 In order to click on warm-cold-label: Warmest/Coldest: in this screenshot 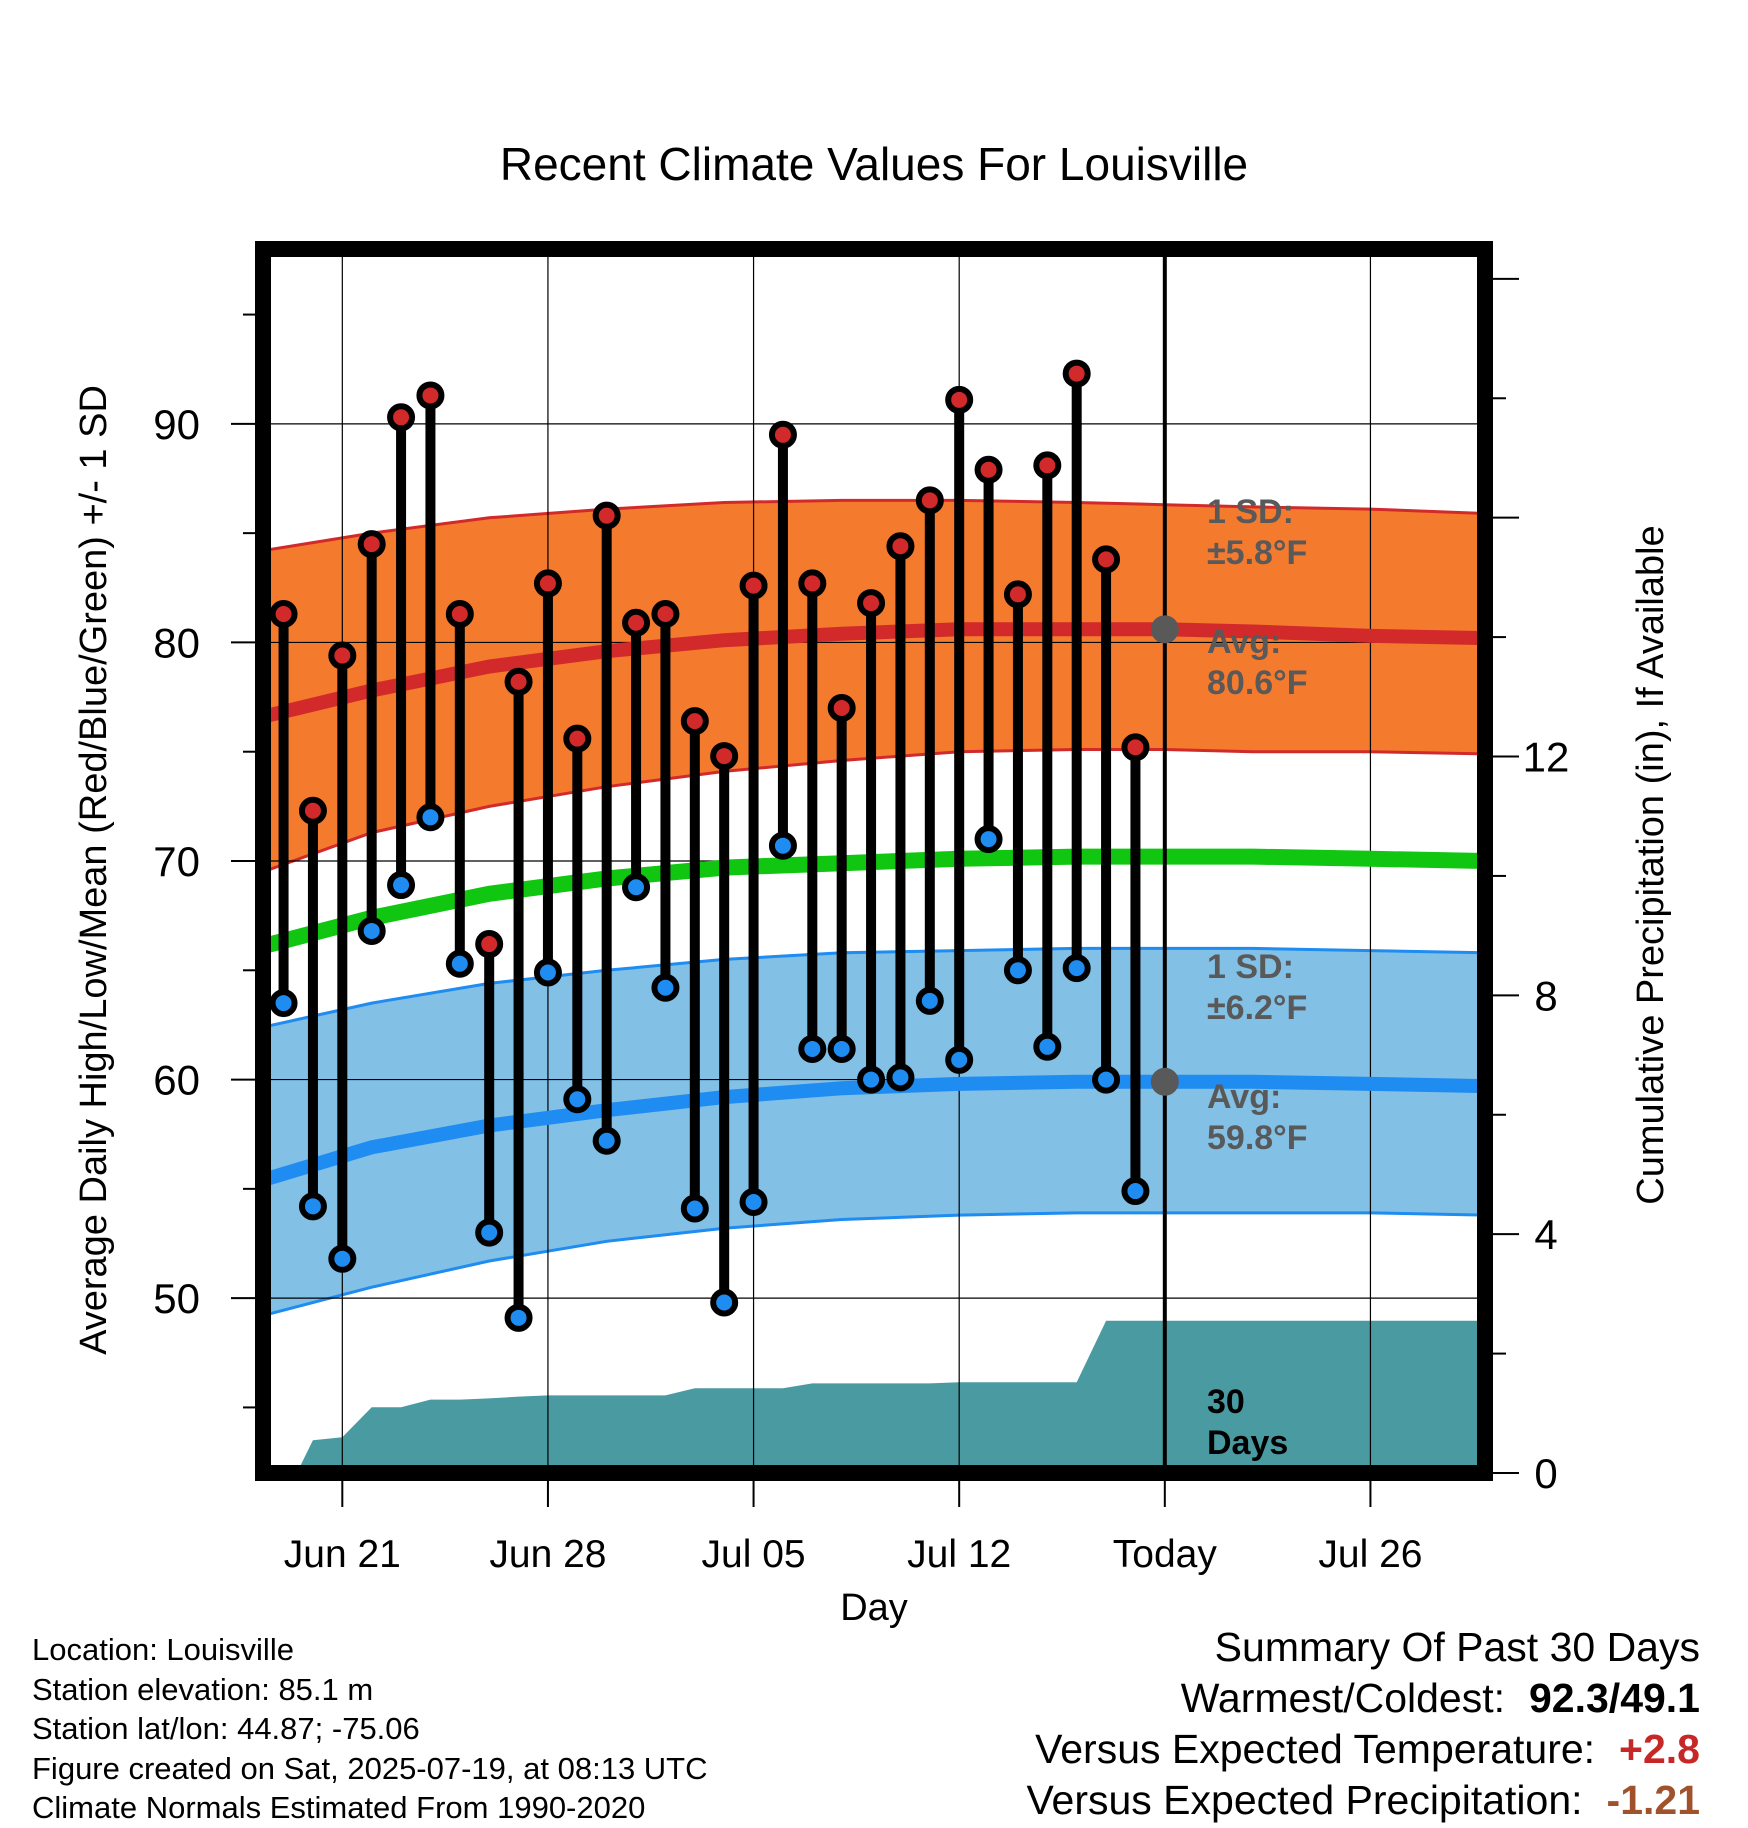, I will do `click(1342, 1698)`.